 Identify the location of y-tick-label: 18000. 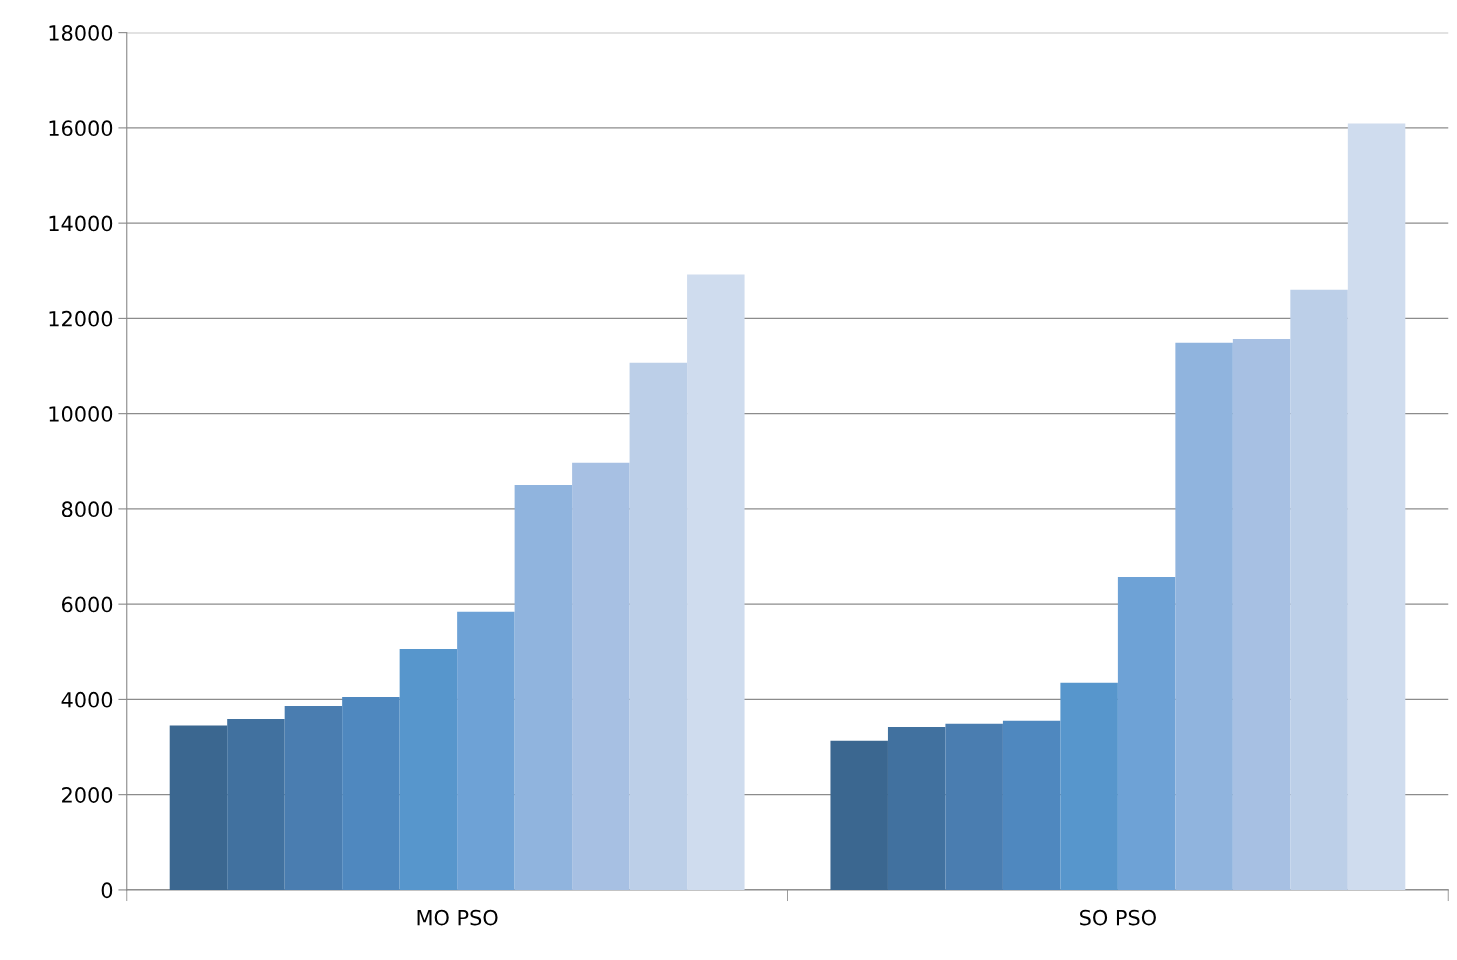
(81, 33).